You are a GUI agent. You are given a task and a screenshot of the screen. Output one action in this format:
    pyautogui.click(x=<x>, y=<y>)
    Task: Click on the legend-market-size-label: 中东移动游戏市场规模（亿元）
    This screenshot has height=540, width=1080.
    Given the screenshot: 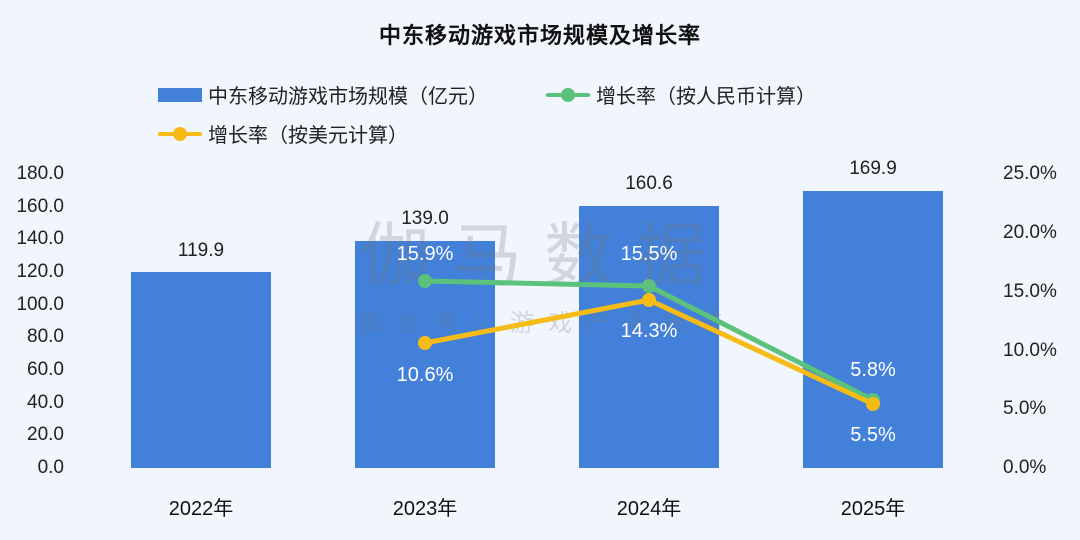 What is the action you would take?
    pyautogui.click(x=348, y=96)
    